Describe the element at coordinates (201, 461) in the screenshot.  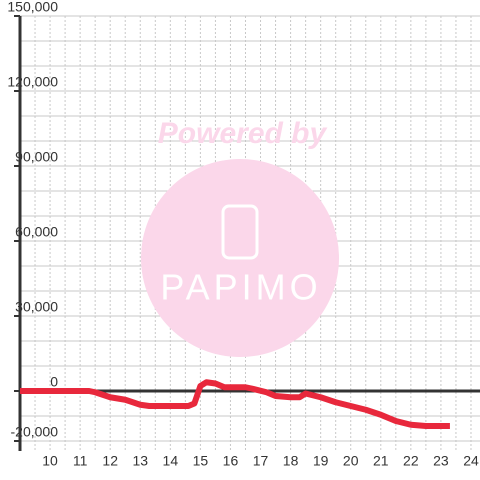
I see `x-tick-label: 15` at that location.